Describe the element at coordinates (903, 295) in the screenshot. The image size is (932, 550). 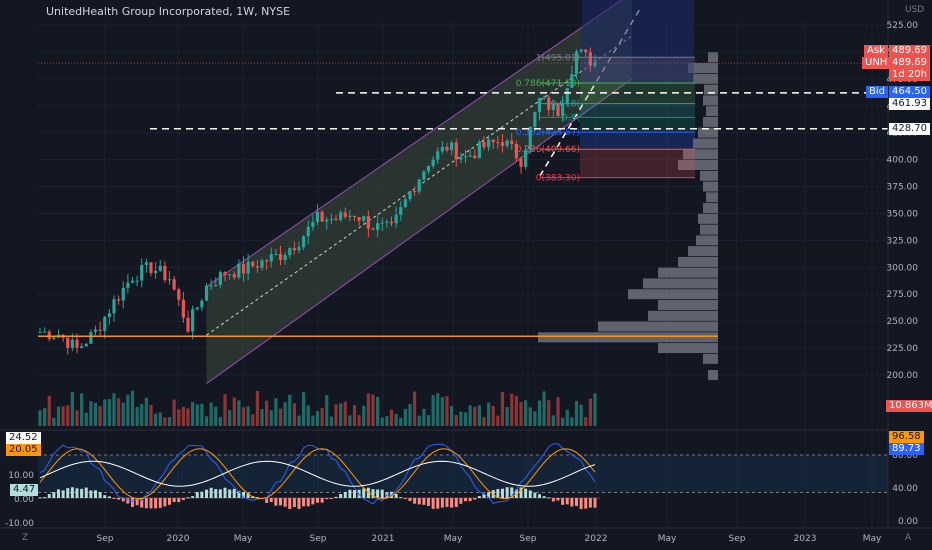
I see `price-tick: 275.00` at that location.